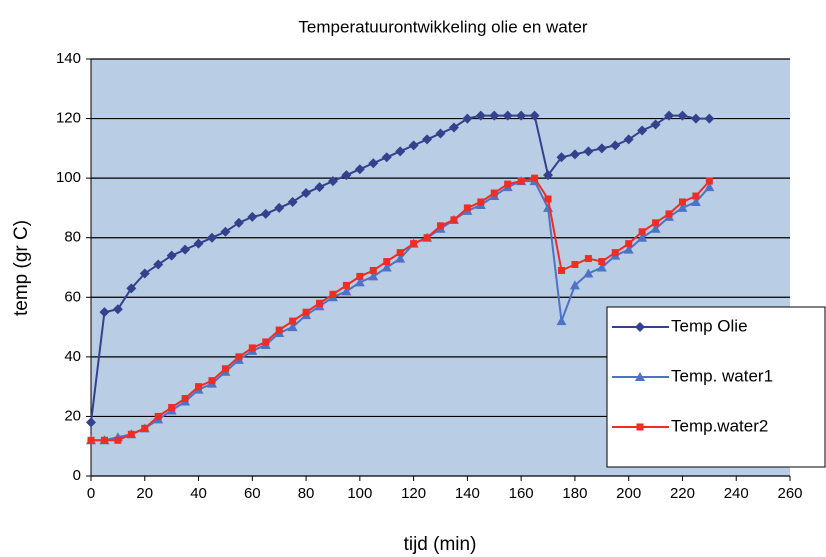 Image resolution: width=826 pixels, height=557 pixels. I want to click on y-tick-label: 140, so click(68, 58).